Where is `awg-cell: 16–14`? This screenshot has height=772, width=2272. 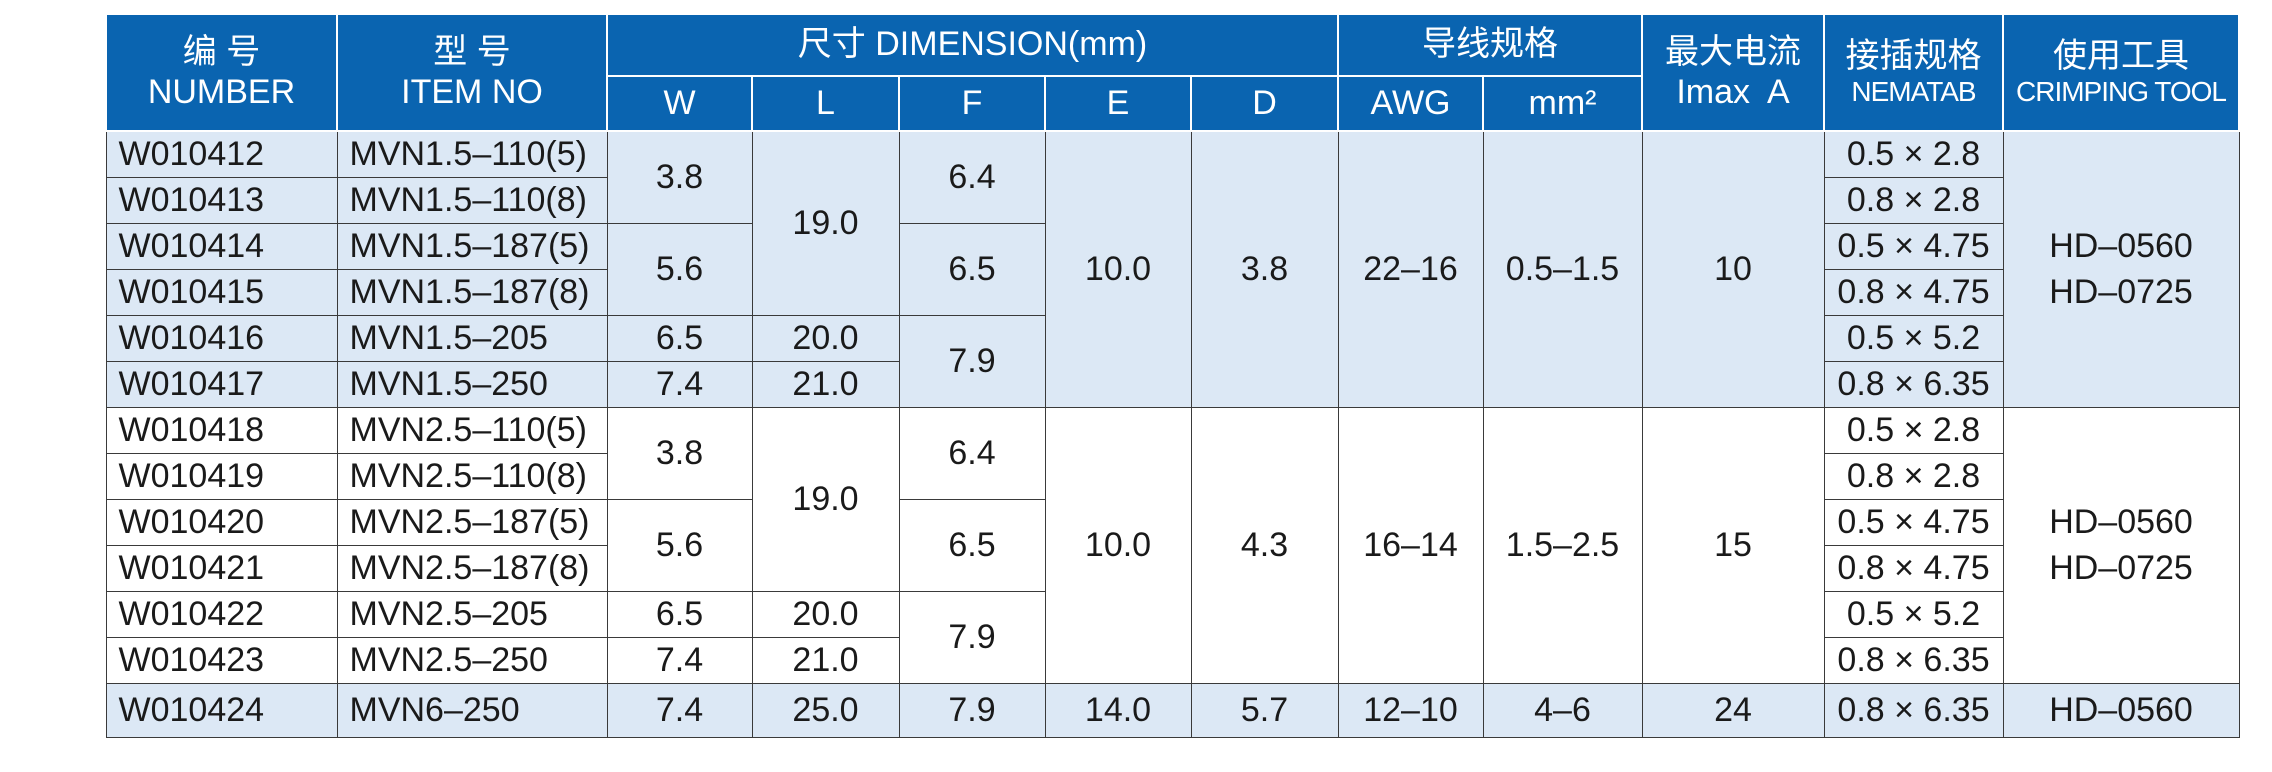
awg-cell: 16–14 is located at coordinates (1410, 545).